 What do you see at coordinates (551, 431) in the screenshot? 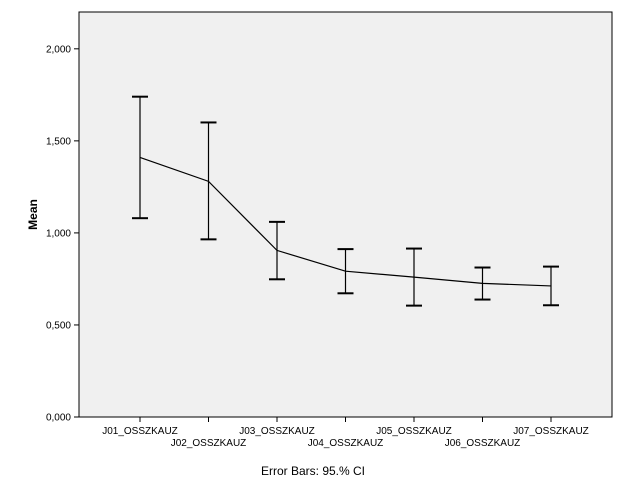
I see `x-tick-label: J07_OSSZKAUZ` at bounding box center [551, 431].